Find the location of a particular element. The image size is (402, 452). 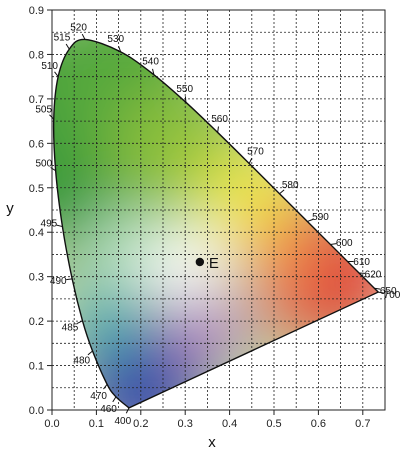

y-tick-label: 0.4 is located at coordinates (36, 233).